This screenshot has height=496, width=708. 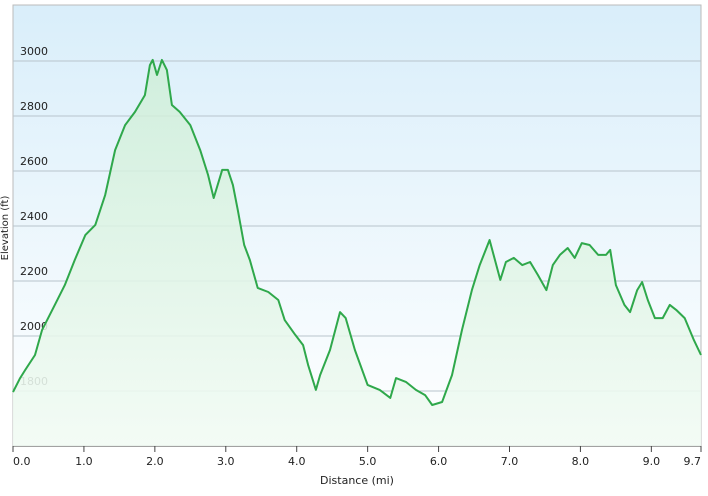 I want to click on x-tick-label: 6.0, so click(x=439, y=461).